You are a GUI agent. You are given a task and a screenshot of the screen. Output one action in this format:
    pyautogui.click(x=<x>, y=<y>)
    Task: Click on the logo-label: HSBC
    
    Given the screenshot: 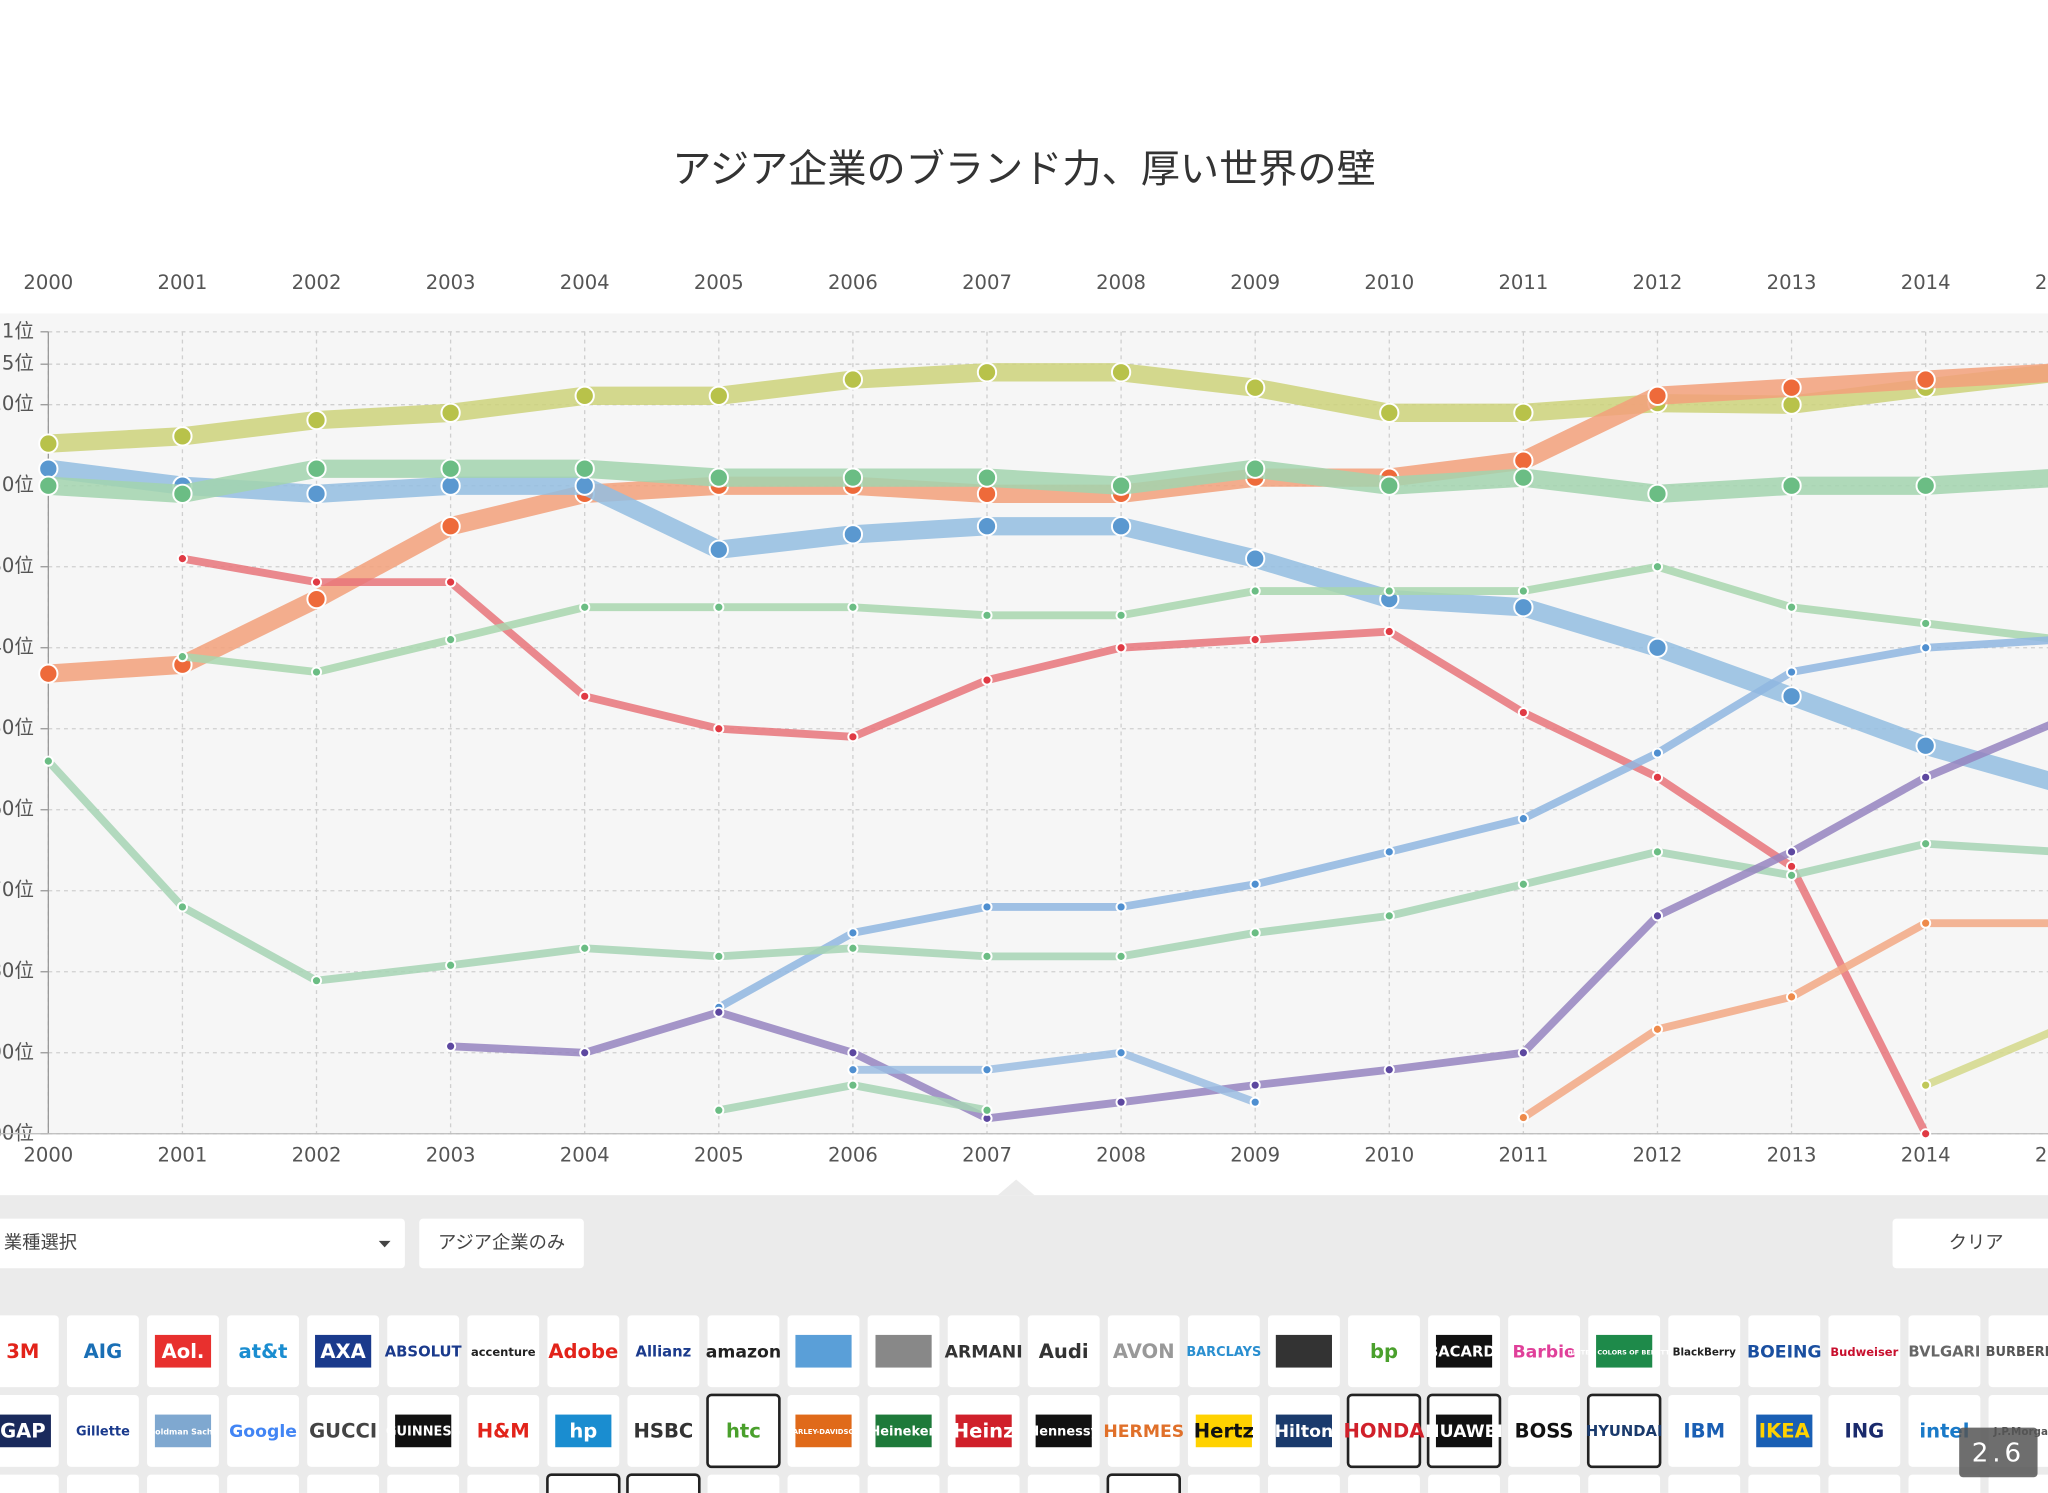 What is the action you would take?
    pyautogui.click(x=663, y=1431)
    